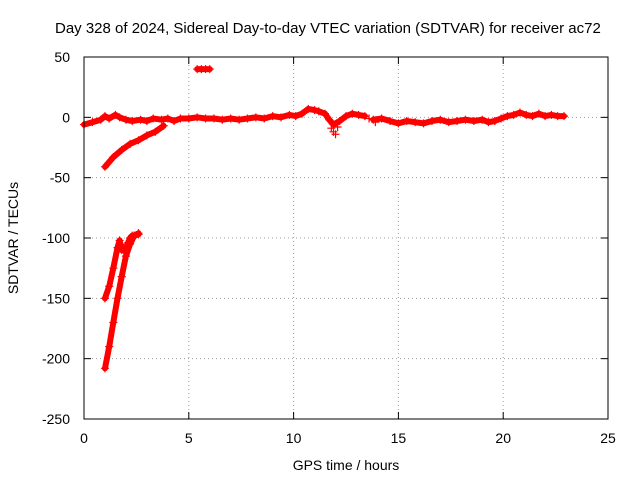 Image resolution: width=640 pixels, height=480 pixels. I want to click on x-tick-label: 15, so click(399, 438).